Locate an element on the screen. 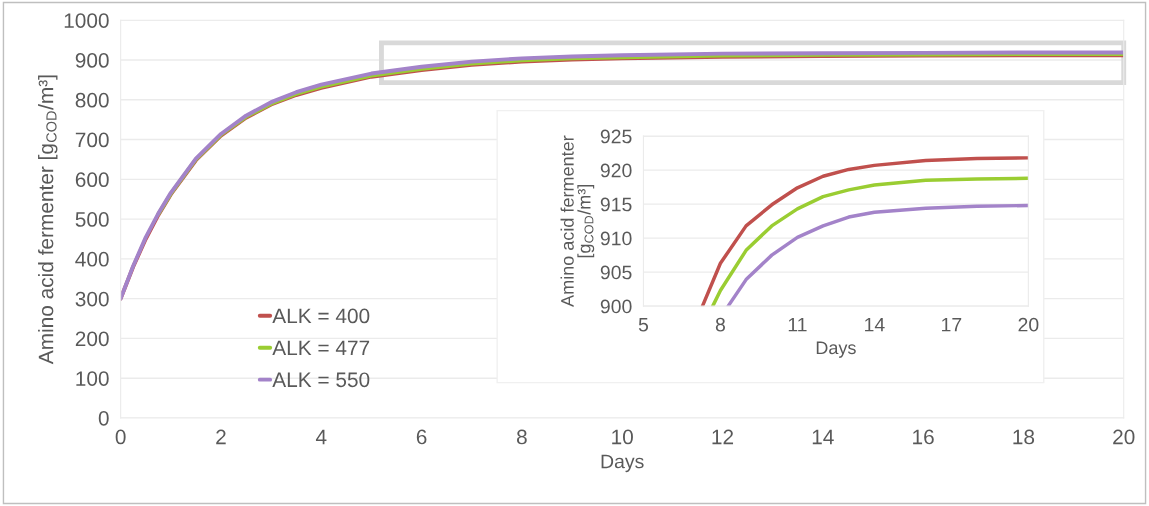 The height and width of the screenshot is (506, 1149). y-tick-label: 700 is located at coordinates (92, 140).